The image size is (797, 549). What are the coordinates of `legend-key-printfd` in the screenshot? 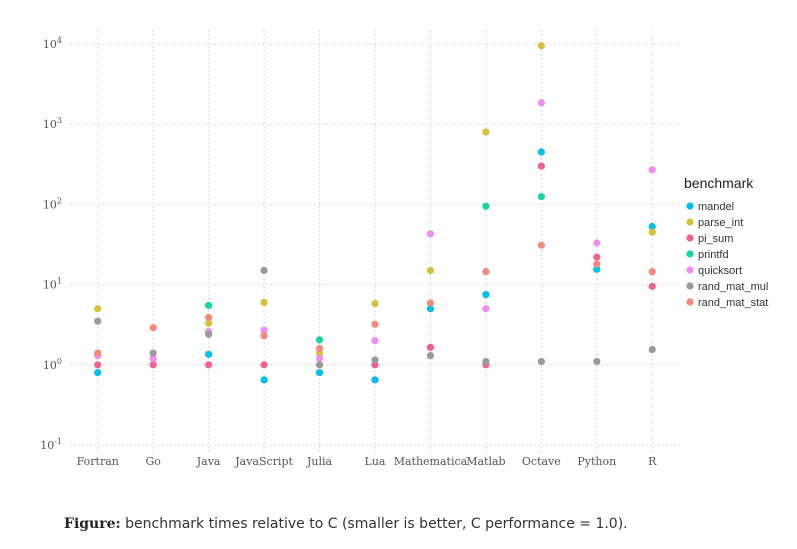 It's located at (690, 254).